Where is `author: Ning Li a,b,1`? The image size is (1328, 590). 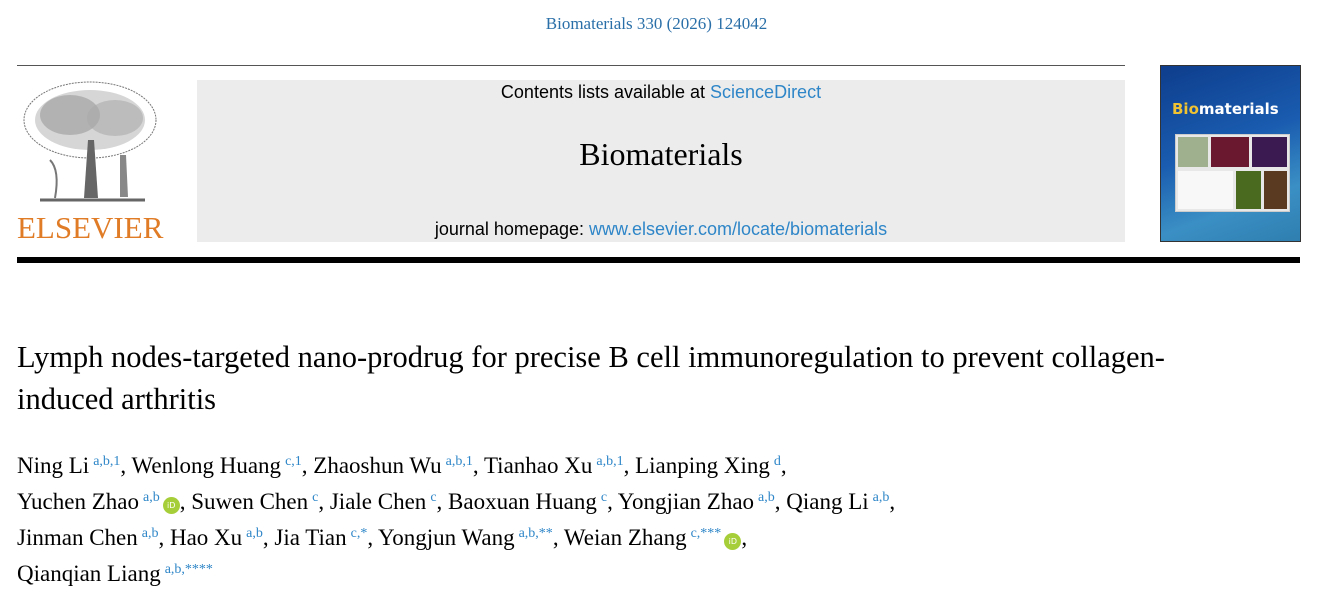
author: Ning Li a,b,1 is located at coordinates (68, 465).